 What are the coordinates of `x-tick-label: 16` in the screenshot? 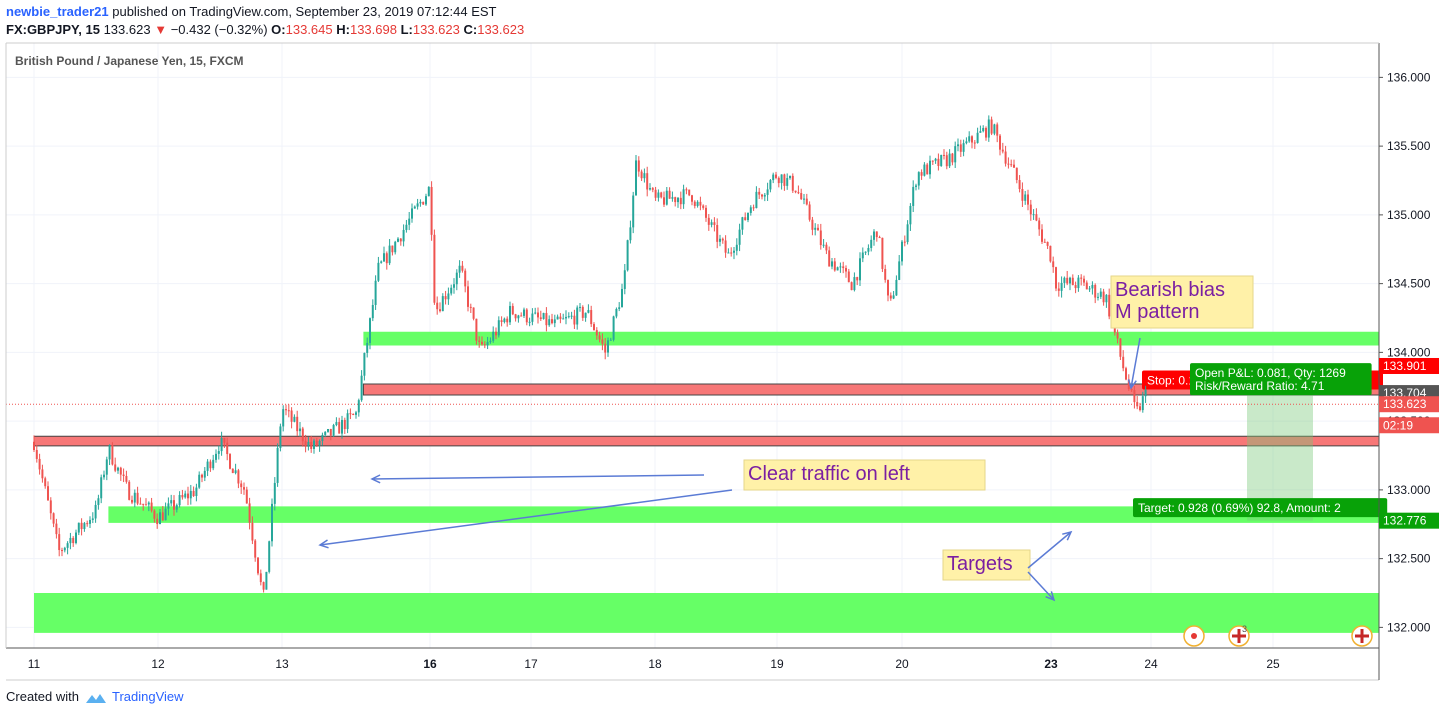 It's located at (430, 664).